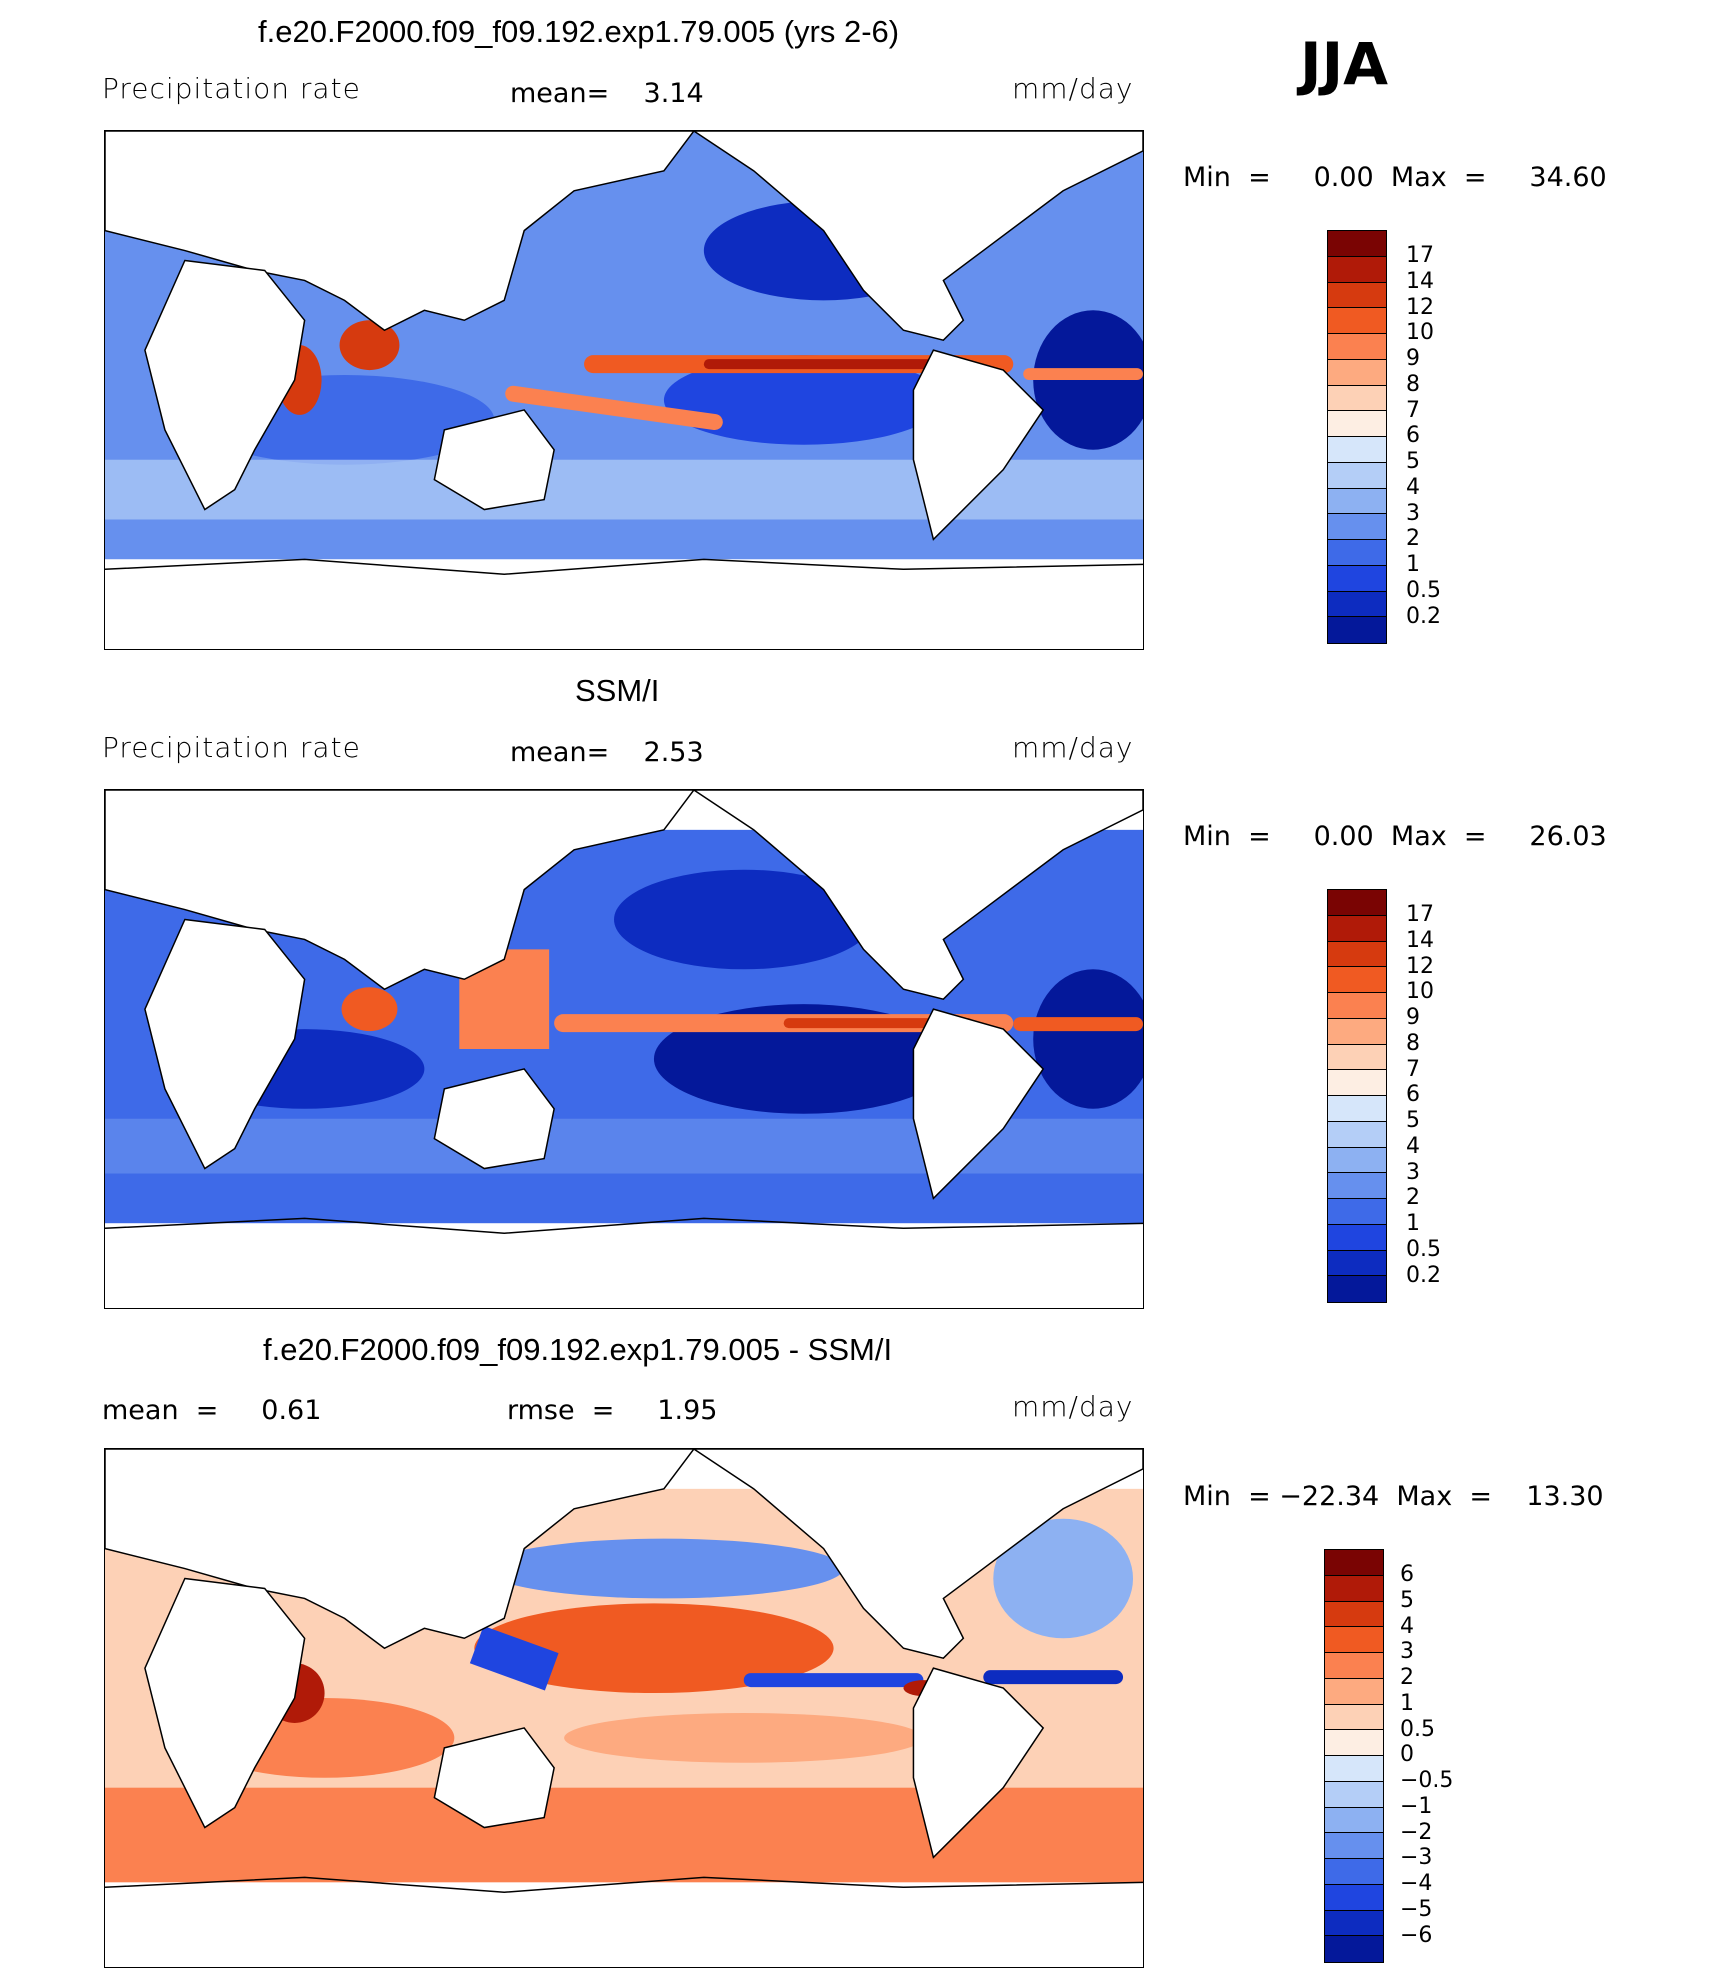 The width and height of the screenshot is (1710, 1974). I want to click on colorbar-tick-label: 0.2, so click(1423, 1275).